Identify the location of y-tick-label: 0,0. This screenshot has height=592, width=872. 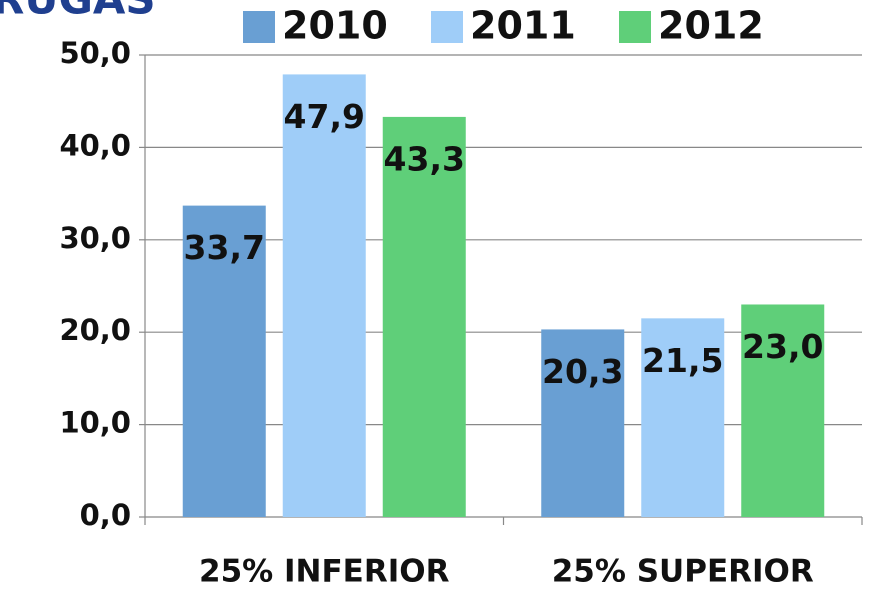
(105, 515).